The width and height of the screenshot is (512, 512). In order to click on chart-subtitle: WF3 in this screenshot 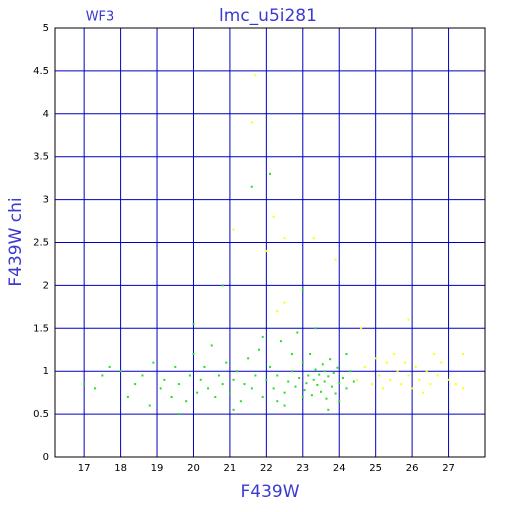, I will do `click(100, 17)`.